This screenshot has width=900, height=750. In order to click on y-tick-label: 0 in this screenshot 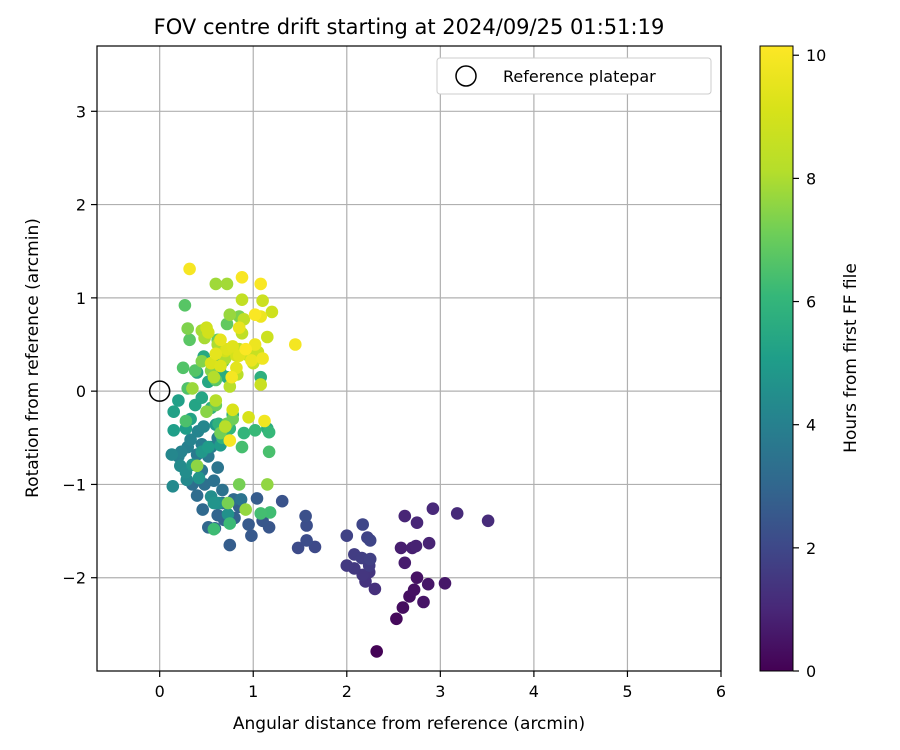, I will do `click(81, 391)`.